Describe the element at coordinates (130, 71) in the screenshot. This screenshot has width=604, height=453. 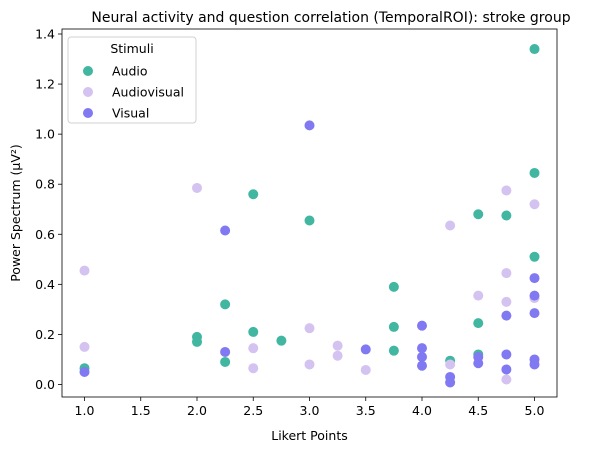
I see `legend-label-audio: Audio` at that location.